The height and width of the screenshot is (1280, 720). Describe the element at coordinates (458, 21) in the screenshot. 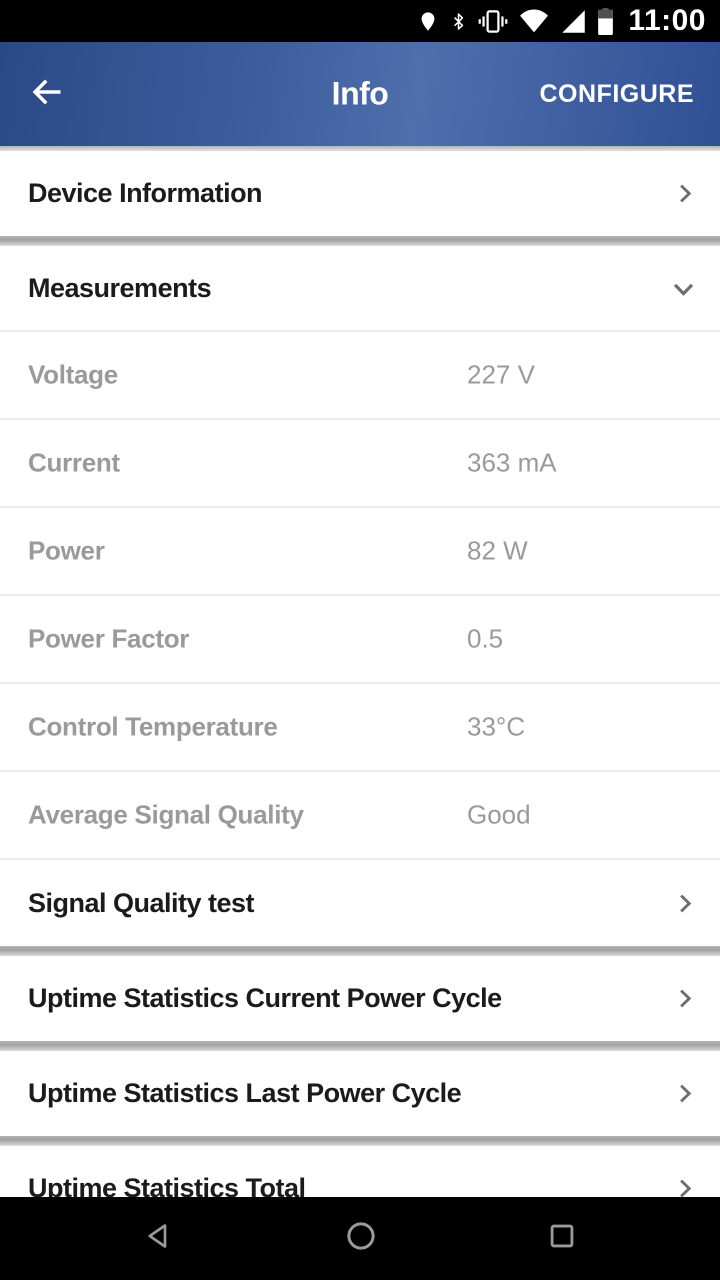

I see `bluetooth-icon` at that location.